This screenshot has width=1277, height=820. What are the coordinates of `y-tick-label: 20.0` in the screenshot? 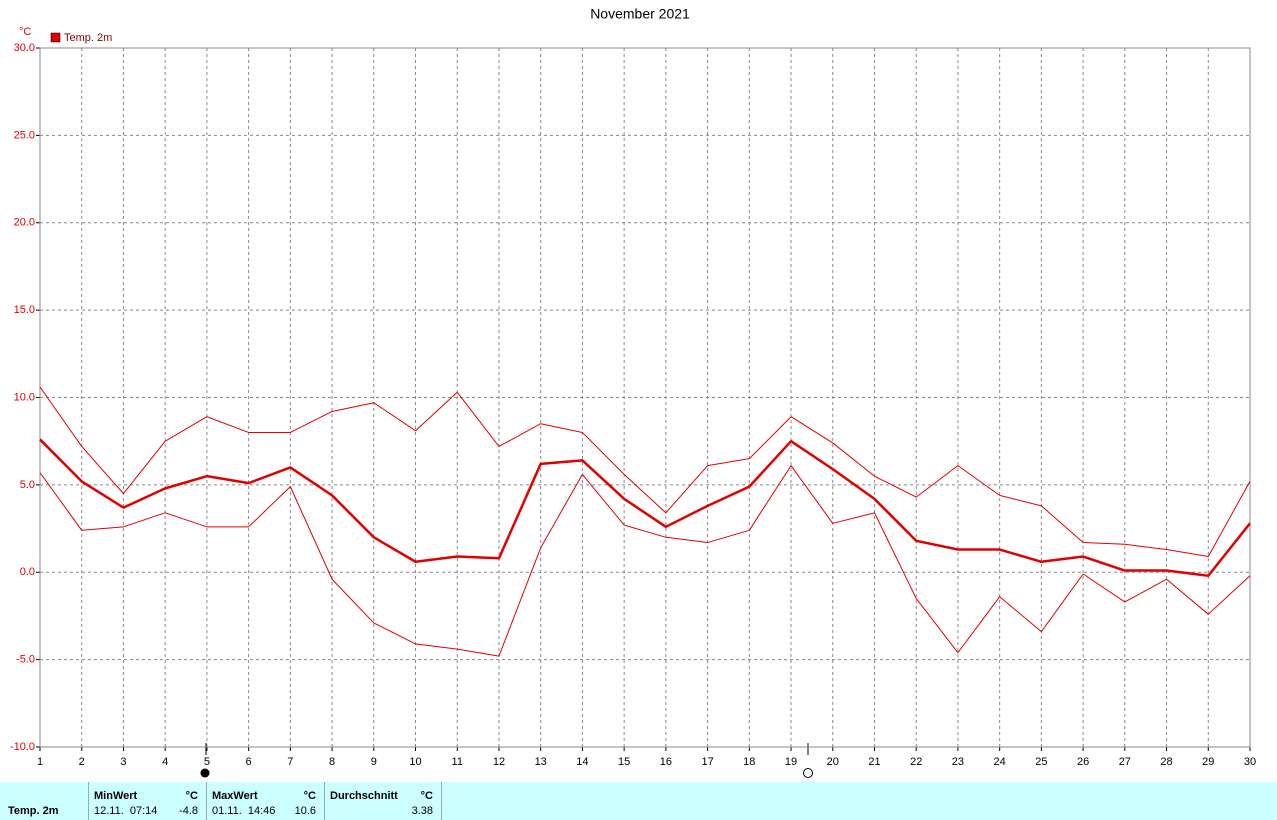 It's located at (24, 223).